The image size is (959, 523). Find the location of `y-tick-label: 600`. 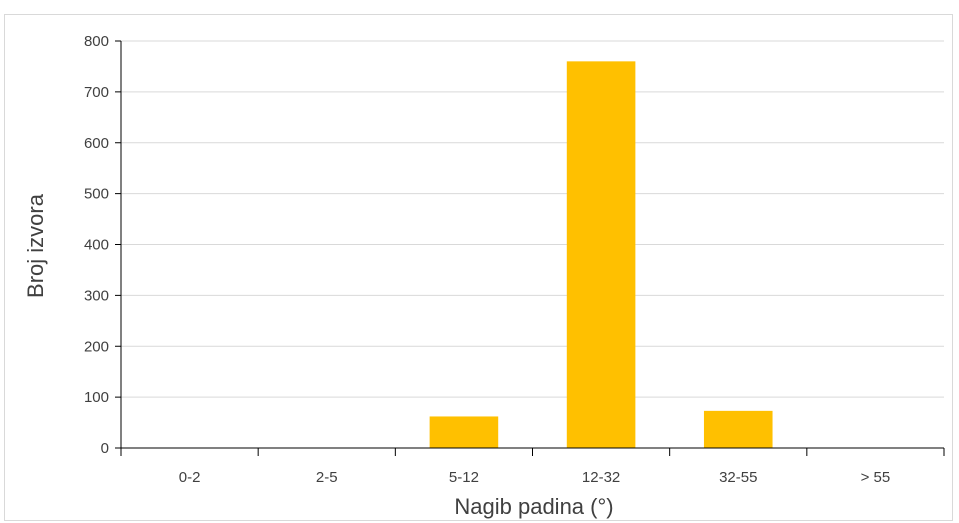

y-tick-label: 600 is located at coordinates (96, 143).